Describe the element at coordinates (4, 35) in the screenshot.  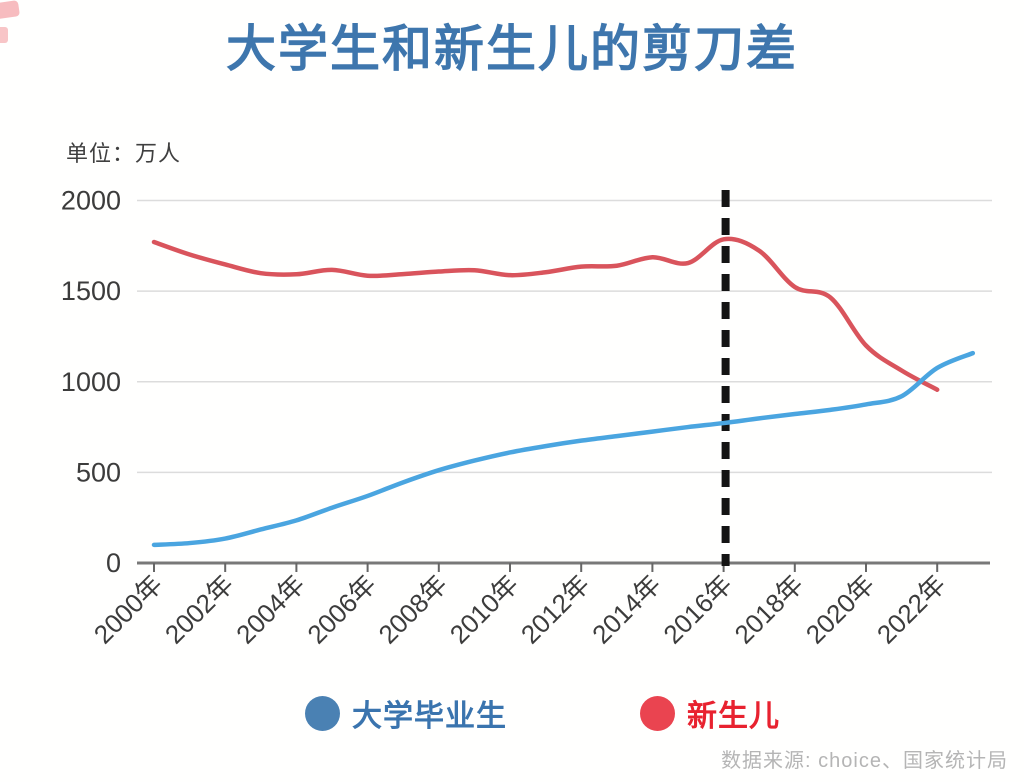
I see `edge-artifact` at that location.